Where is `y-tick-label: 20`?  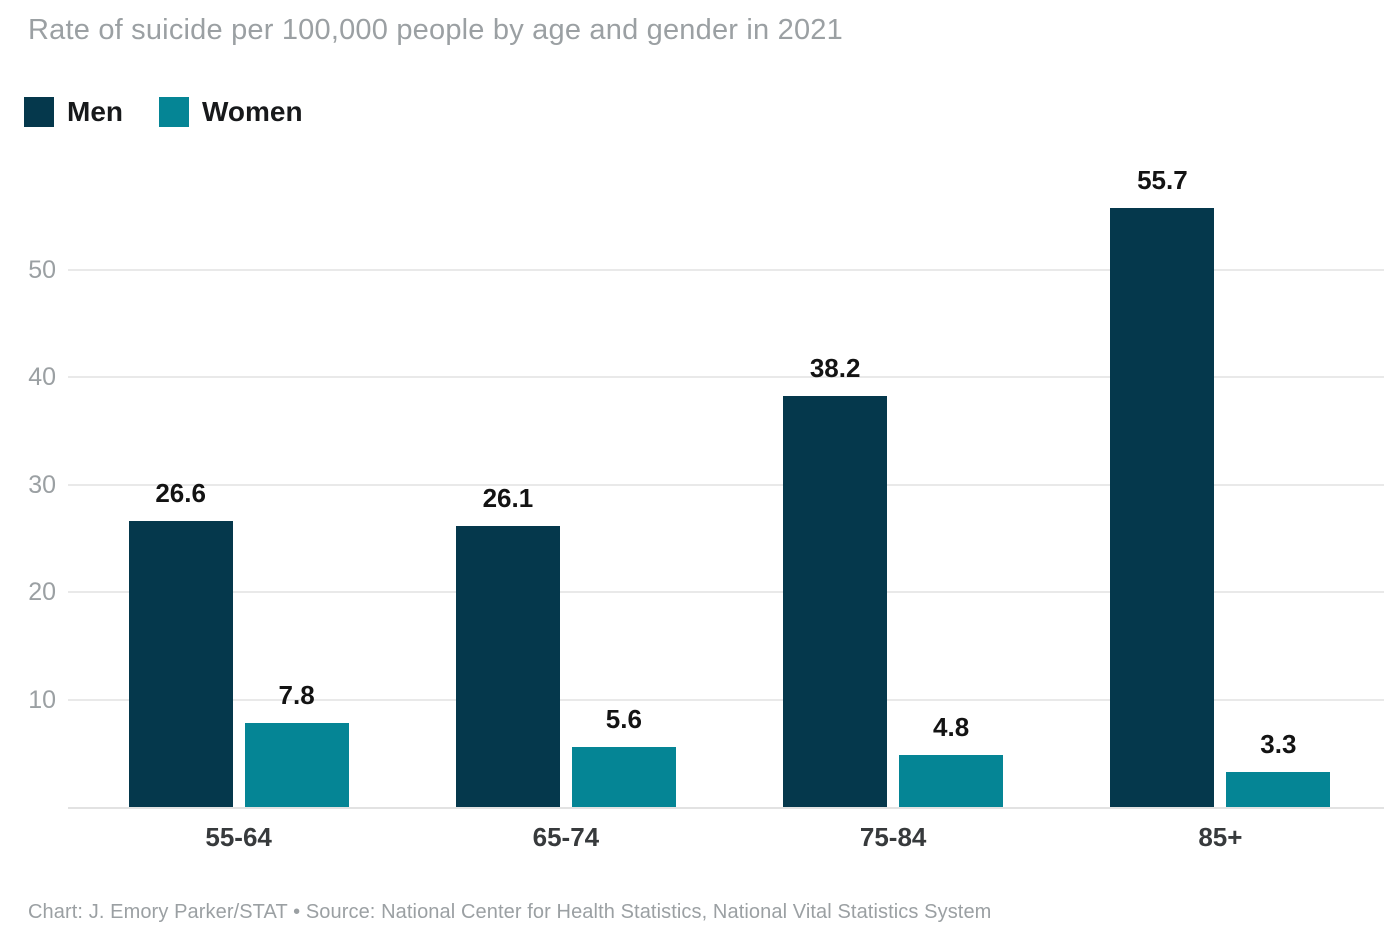 y-tick-label: 20 is located at coordinates (42, 592).